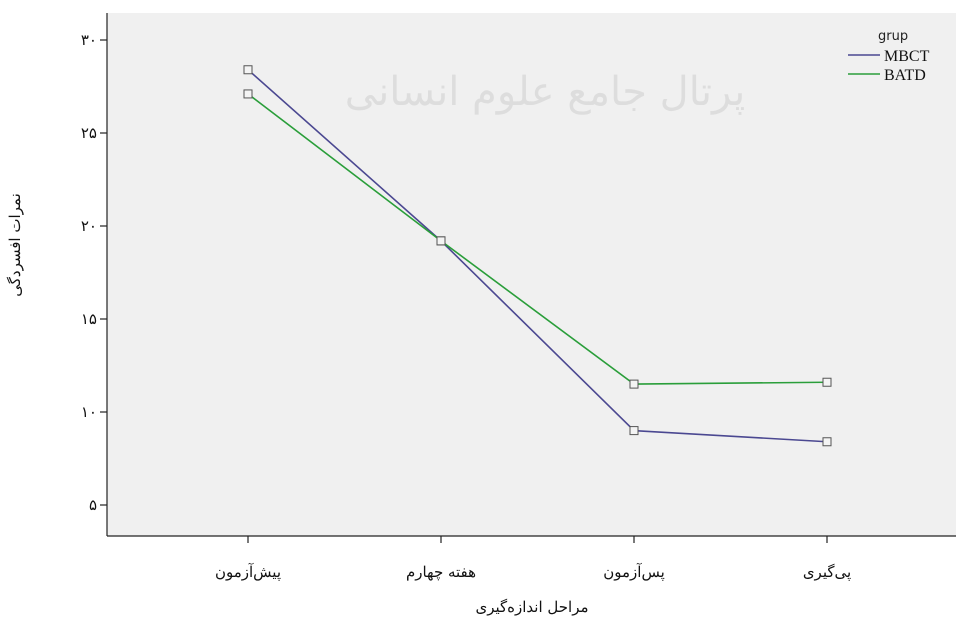  Describe the element at coordinates (545, 92) in the screenshot. I see `watermark: پرتال جامع علوم انسانی` at that location.